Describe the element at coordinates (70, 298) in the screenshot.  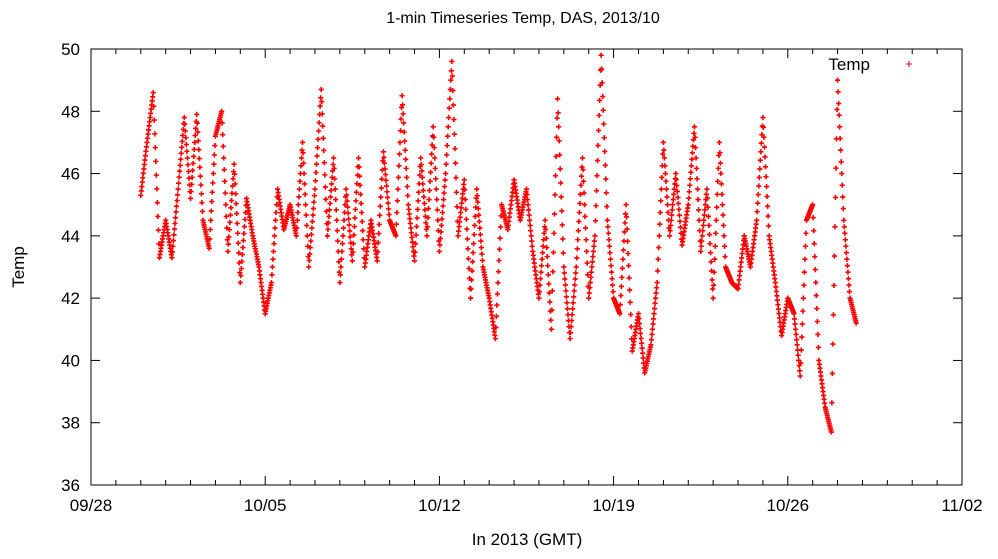
I see `y-tick-label: 42` at that location.